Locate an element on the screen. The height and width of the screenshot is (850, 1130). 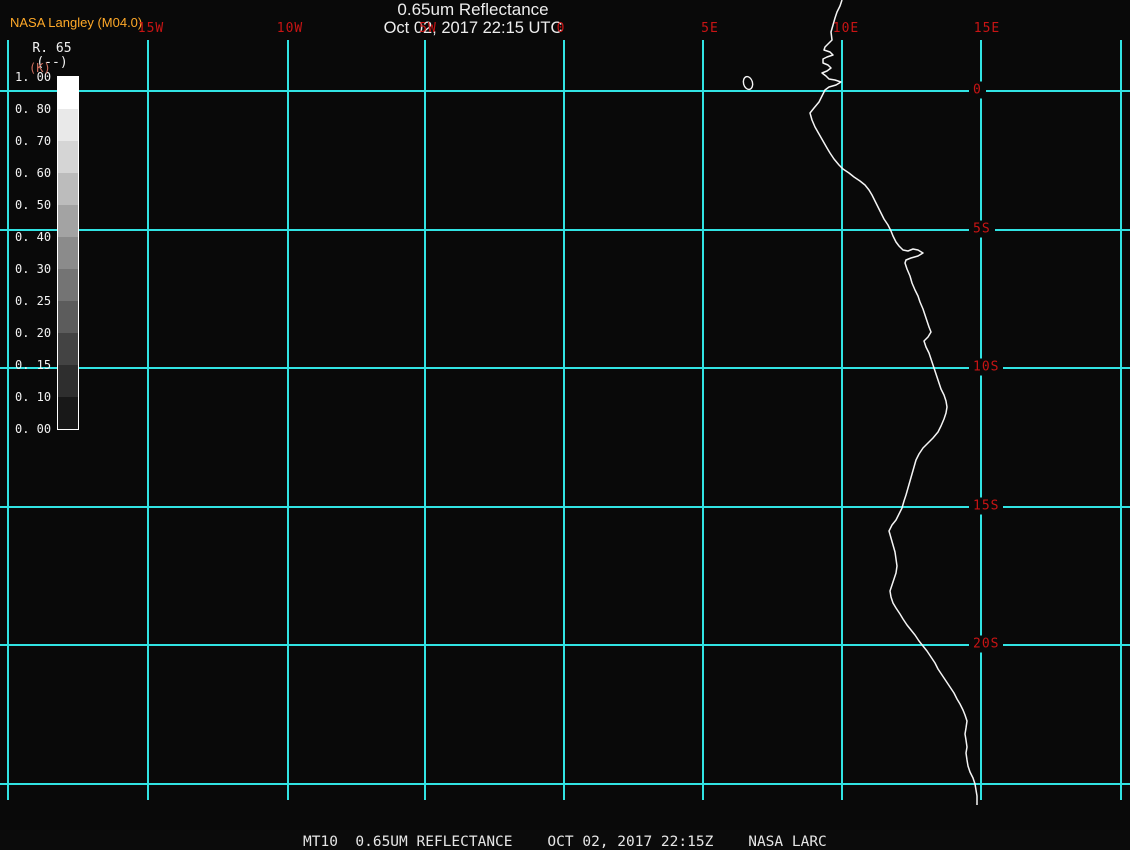
colorbar-name: R. 65 is located at coordinates (52, 48).